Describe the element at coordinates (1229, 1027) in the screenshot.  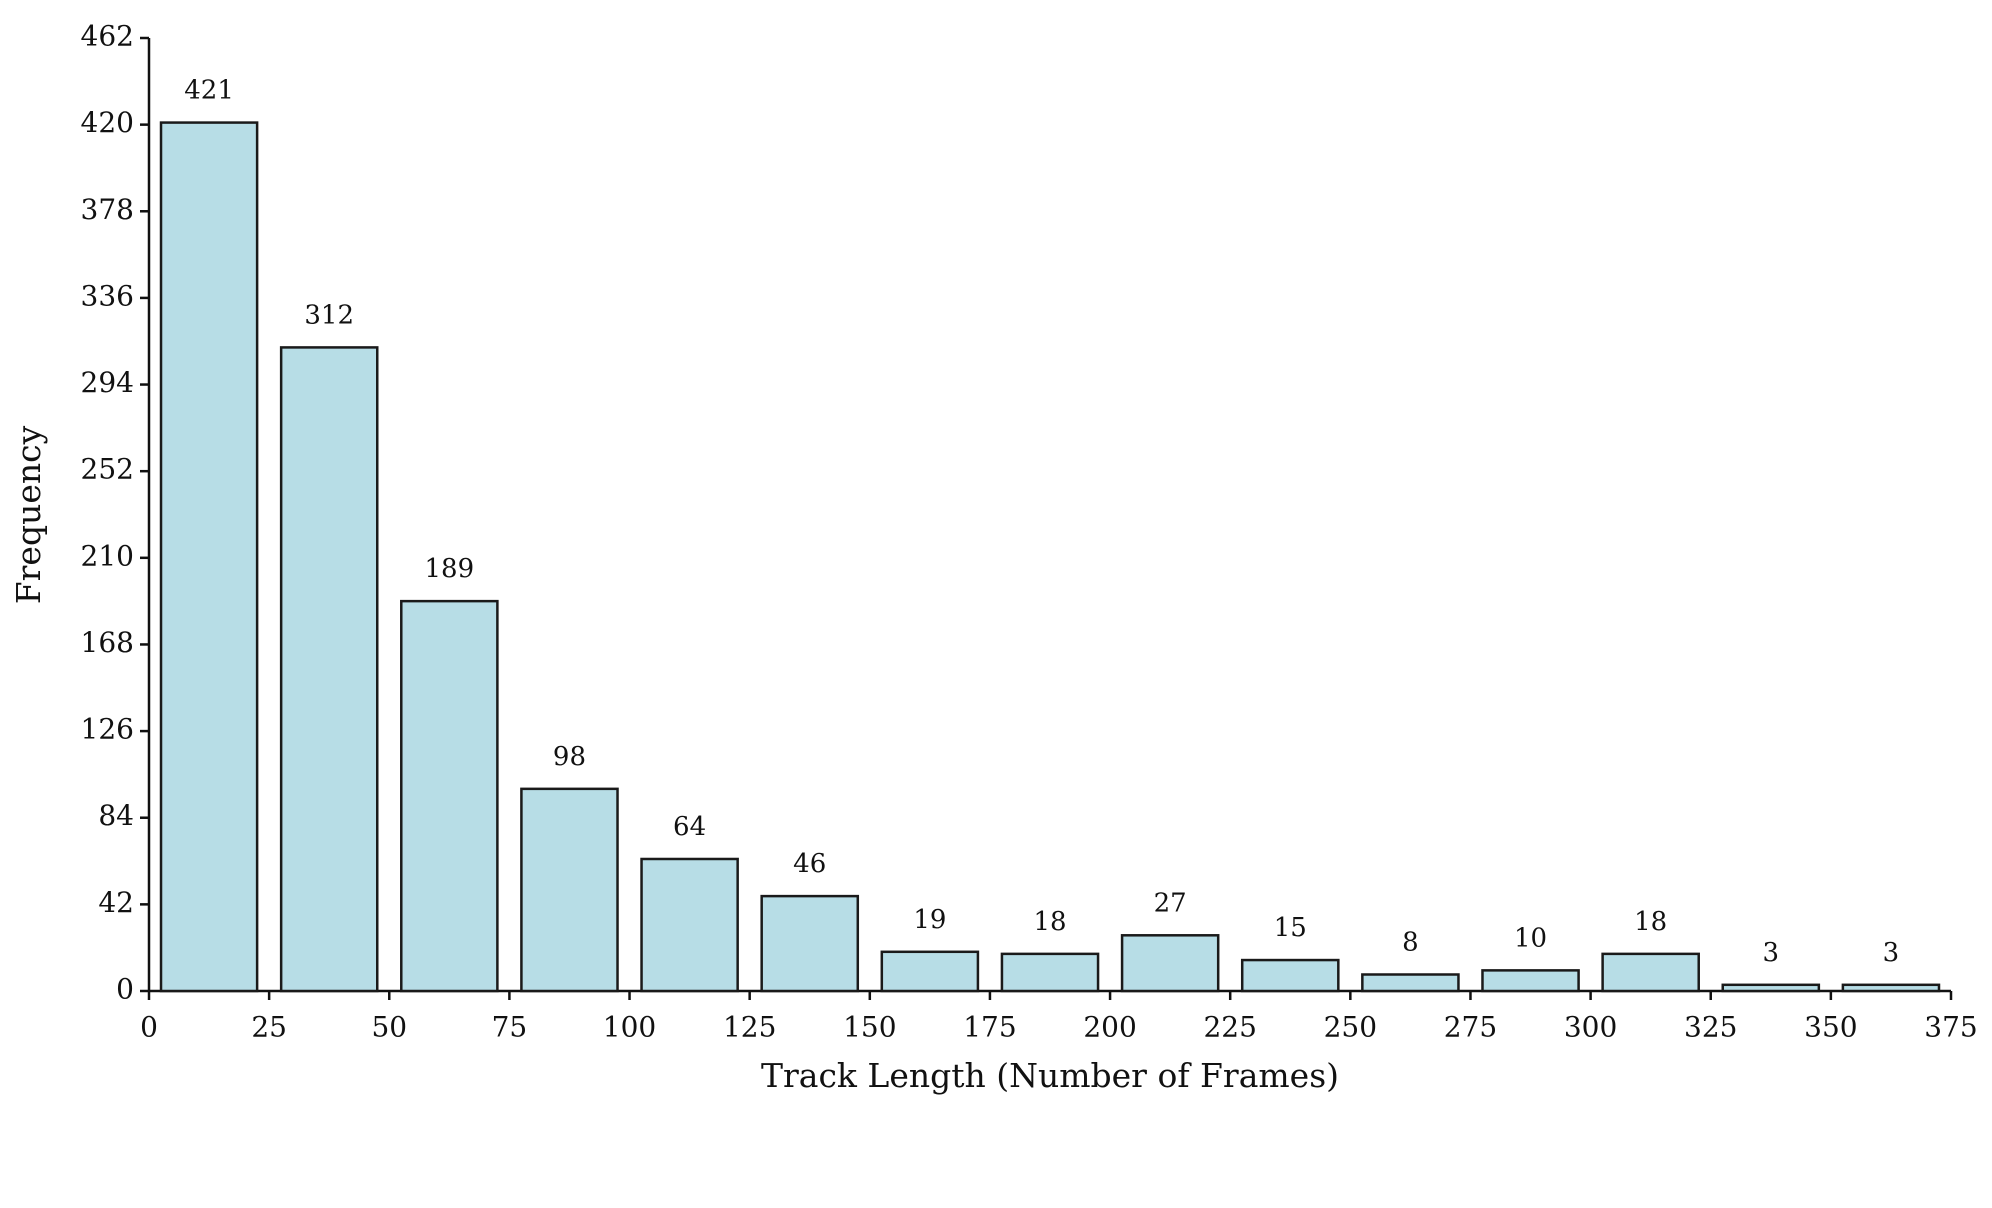
I see `x-tick-label: 225` at that location.